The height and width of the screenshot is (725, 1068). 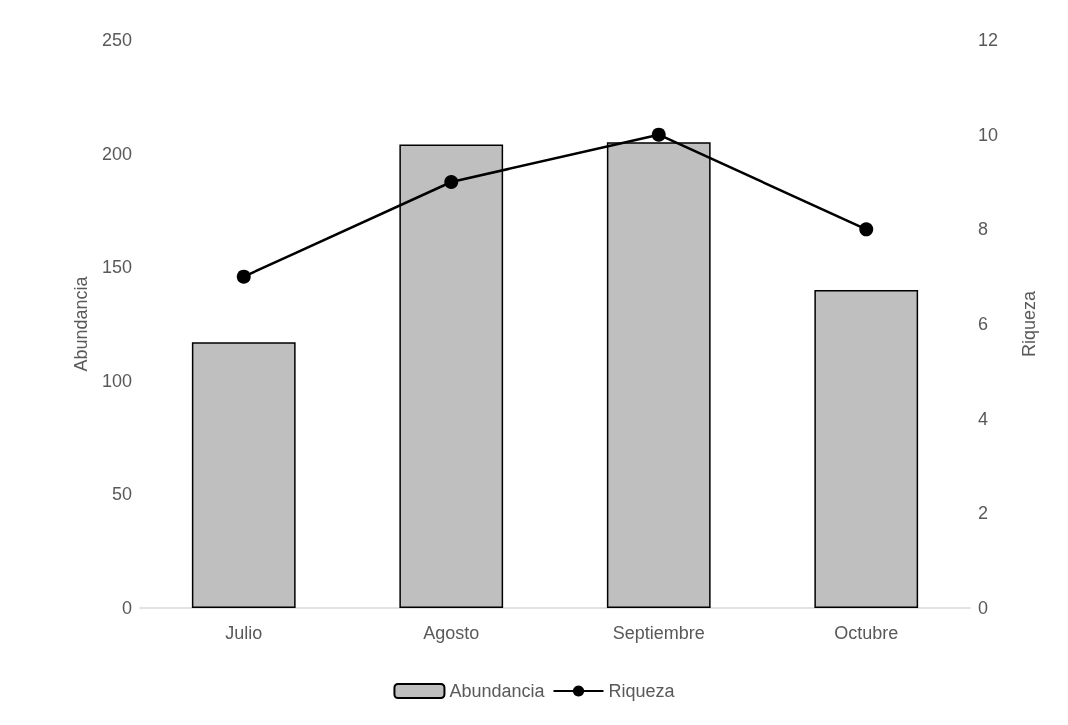 I want to click on y2-tick-label: 10, so click(x=988, y=134).